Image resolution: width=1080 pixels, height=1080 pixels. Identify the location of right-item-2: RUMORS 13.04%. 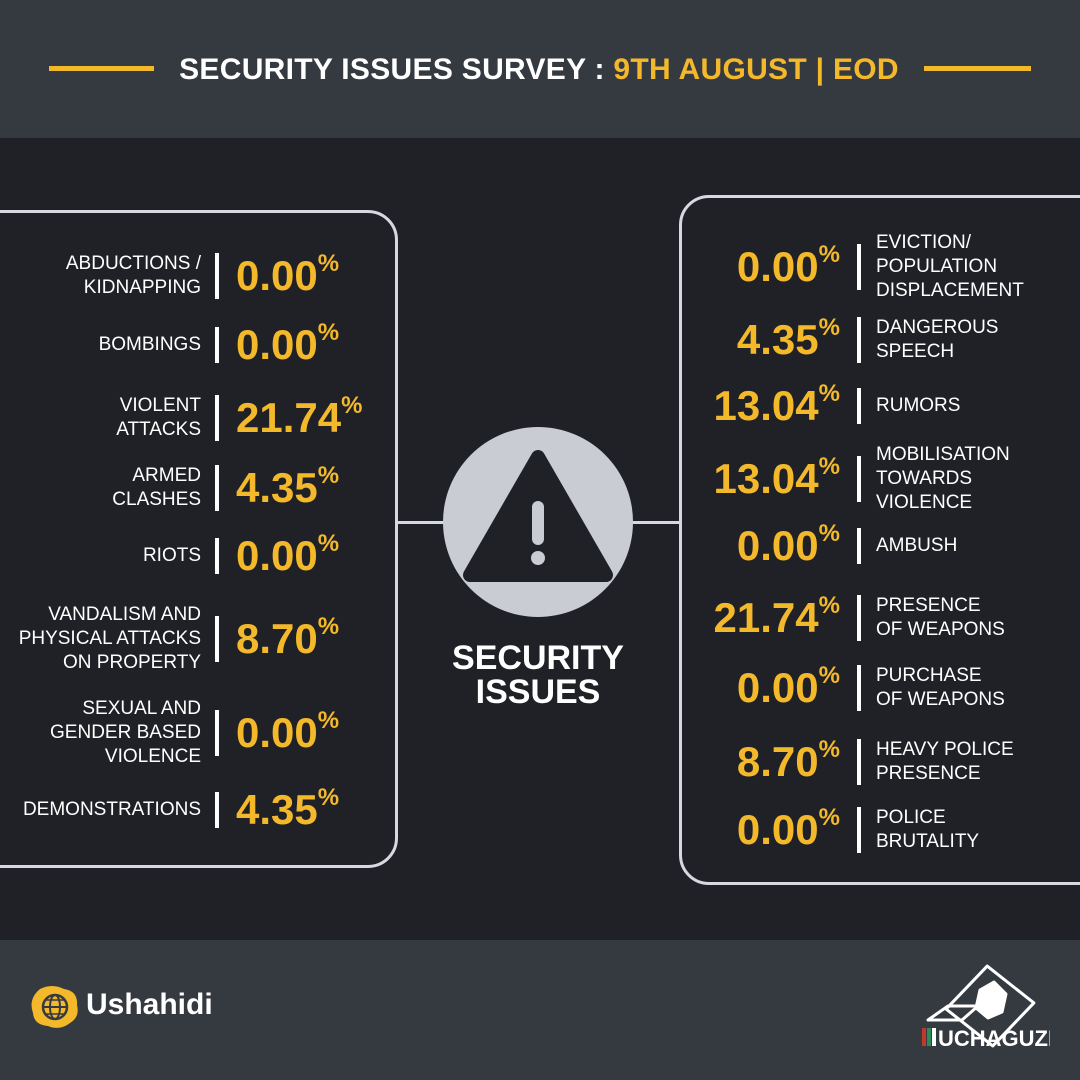
(880, 406).